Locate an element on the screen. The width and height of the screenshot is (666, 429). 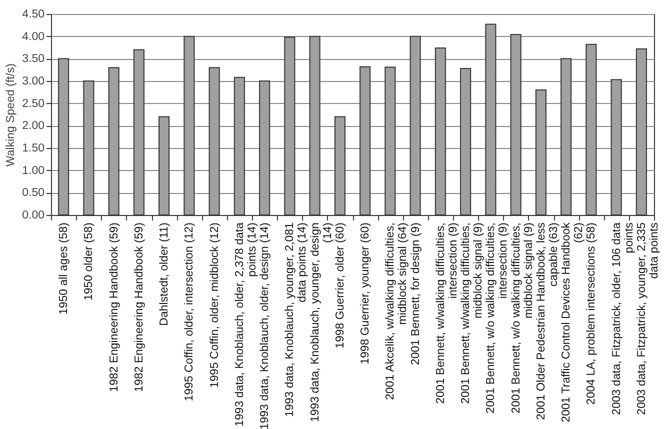
x-tick-label: 1950 all ages (58) is located at coordinates (64, 268).